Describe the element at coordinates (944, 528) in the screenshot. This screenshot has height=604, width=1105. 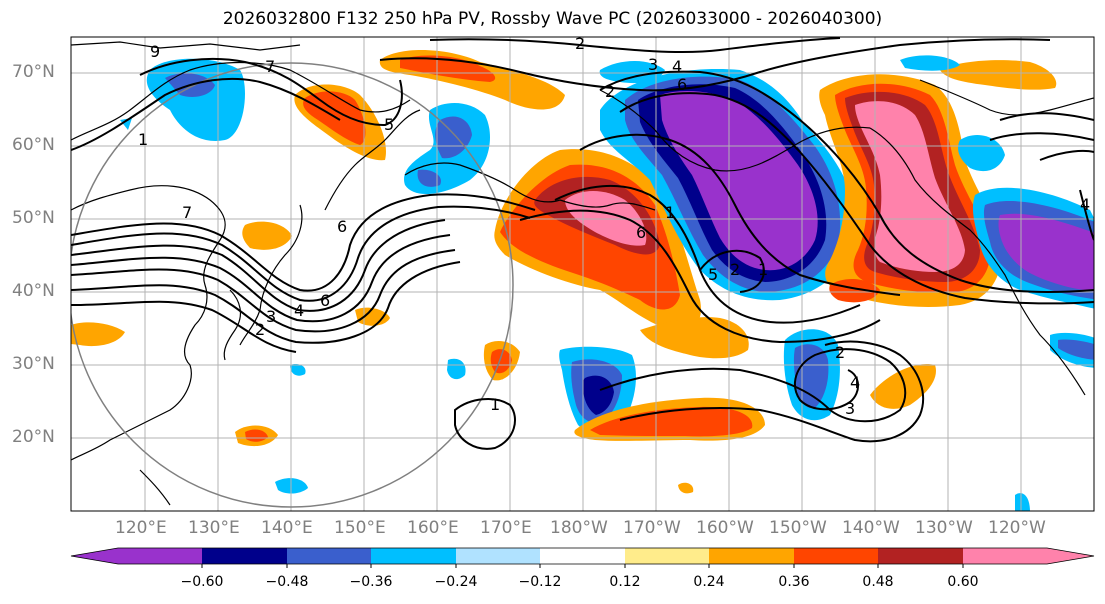
I see `lon-label: 130°W` at that location.